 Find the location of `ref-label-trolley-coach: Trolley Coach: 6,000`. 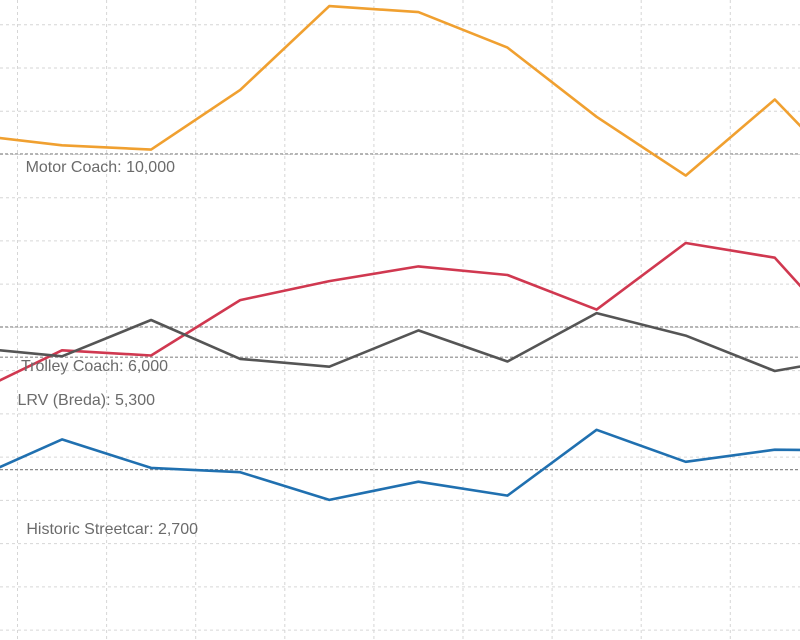

ref-label-trolley-coach: Trolley Coach: 6,000 is located at coordinates (94, 366).